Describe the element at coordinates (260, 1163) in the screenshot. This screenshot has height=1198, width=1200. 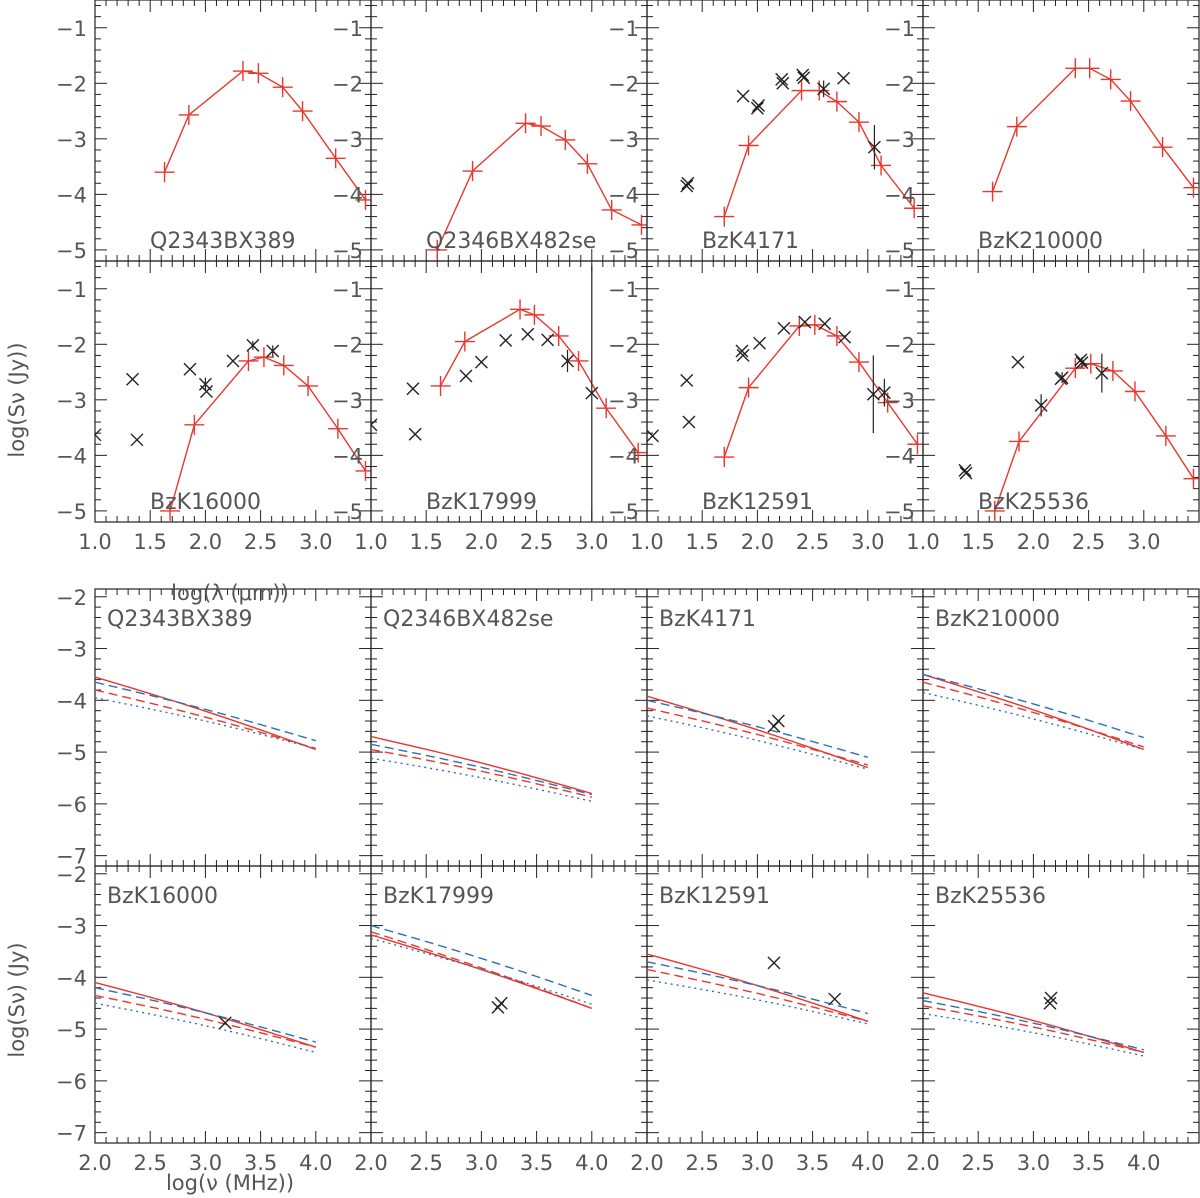
I see `x-tick-label: 3.5` at that location.